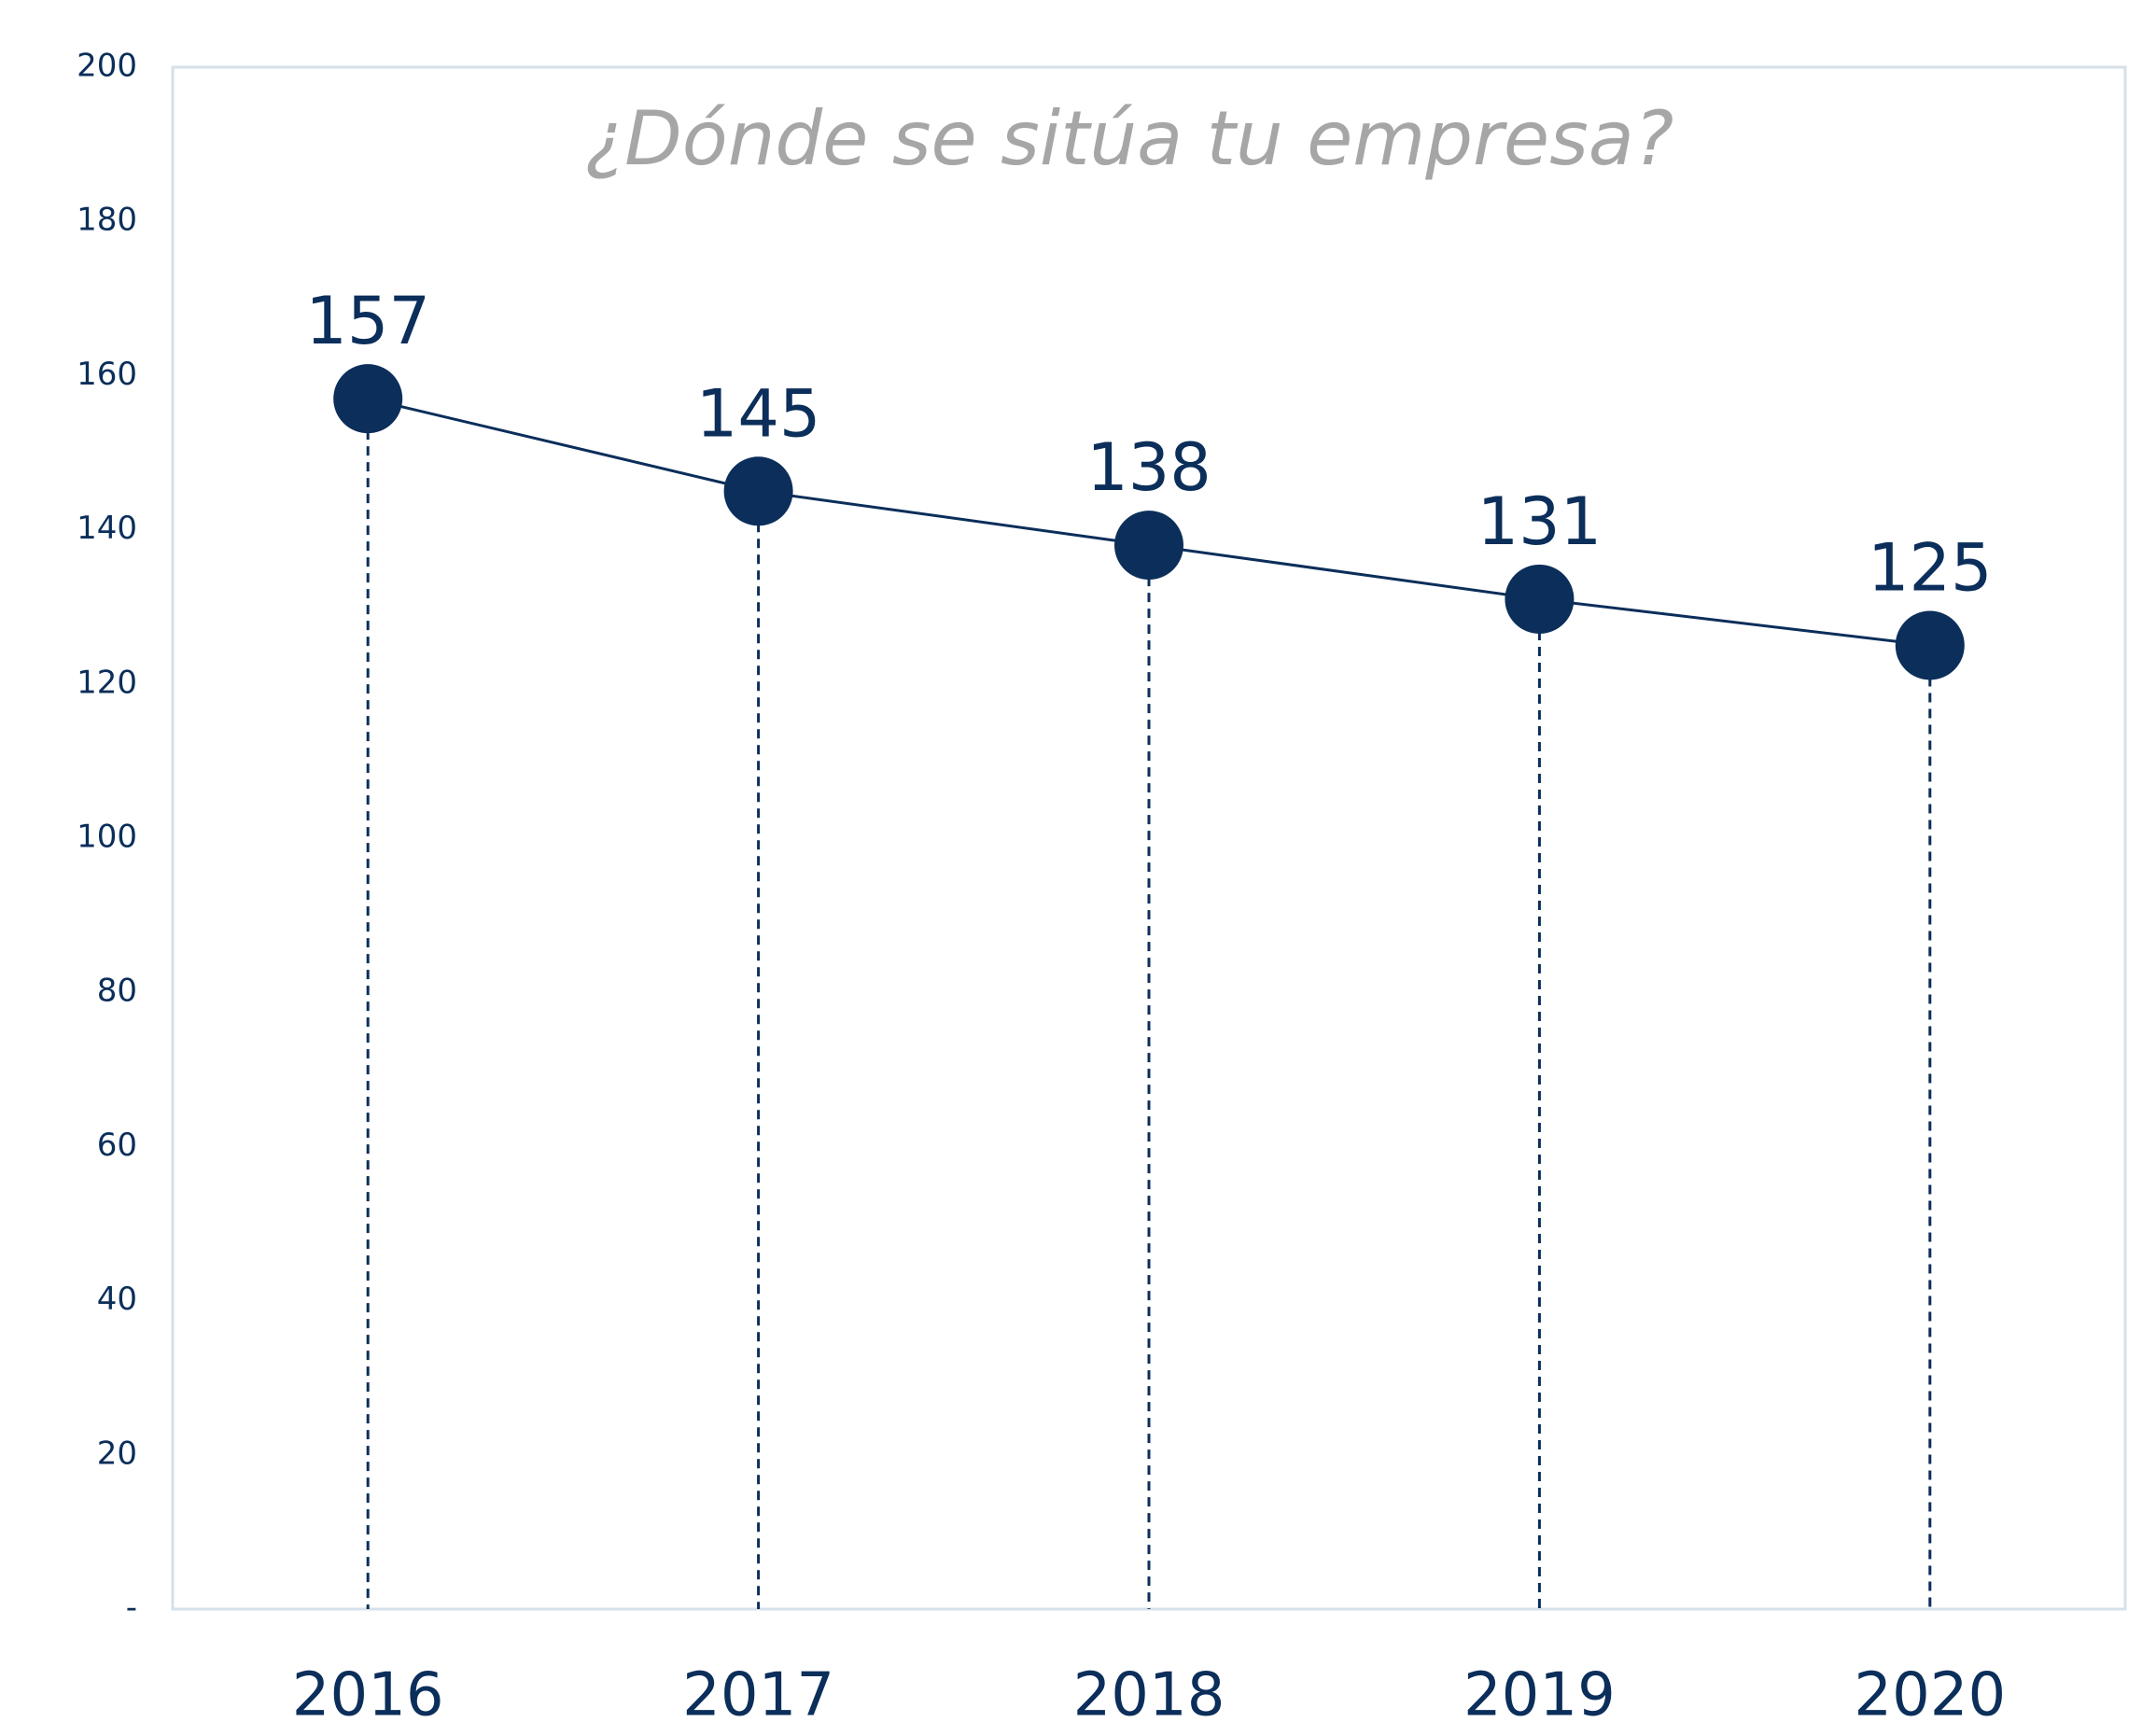 This screenshot has width=2142, height=1736. I want to click on y-tick-label: 160, so click(107, 374).